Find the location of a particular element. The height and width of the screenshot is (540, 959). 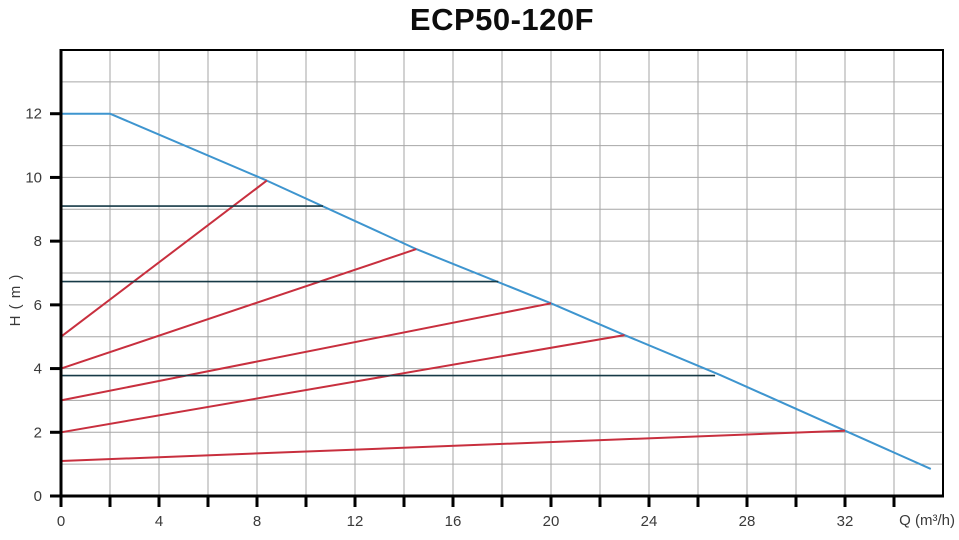

x-tick-label: 0 is located at coordinates (61, 521).